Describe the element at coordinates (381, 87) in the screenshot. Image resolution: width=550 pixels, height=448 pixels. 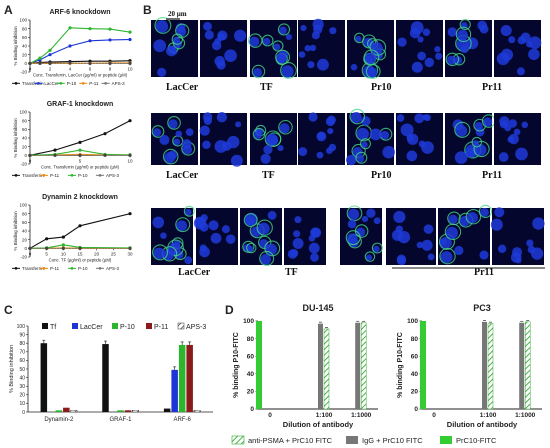
I see `b-row1-label-pr10: Pr10` at that location.